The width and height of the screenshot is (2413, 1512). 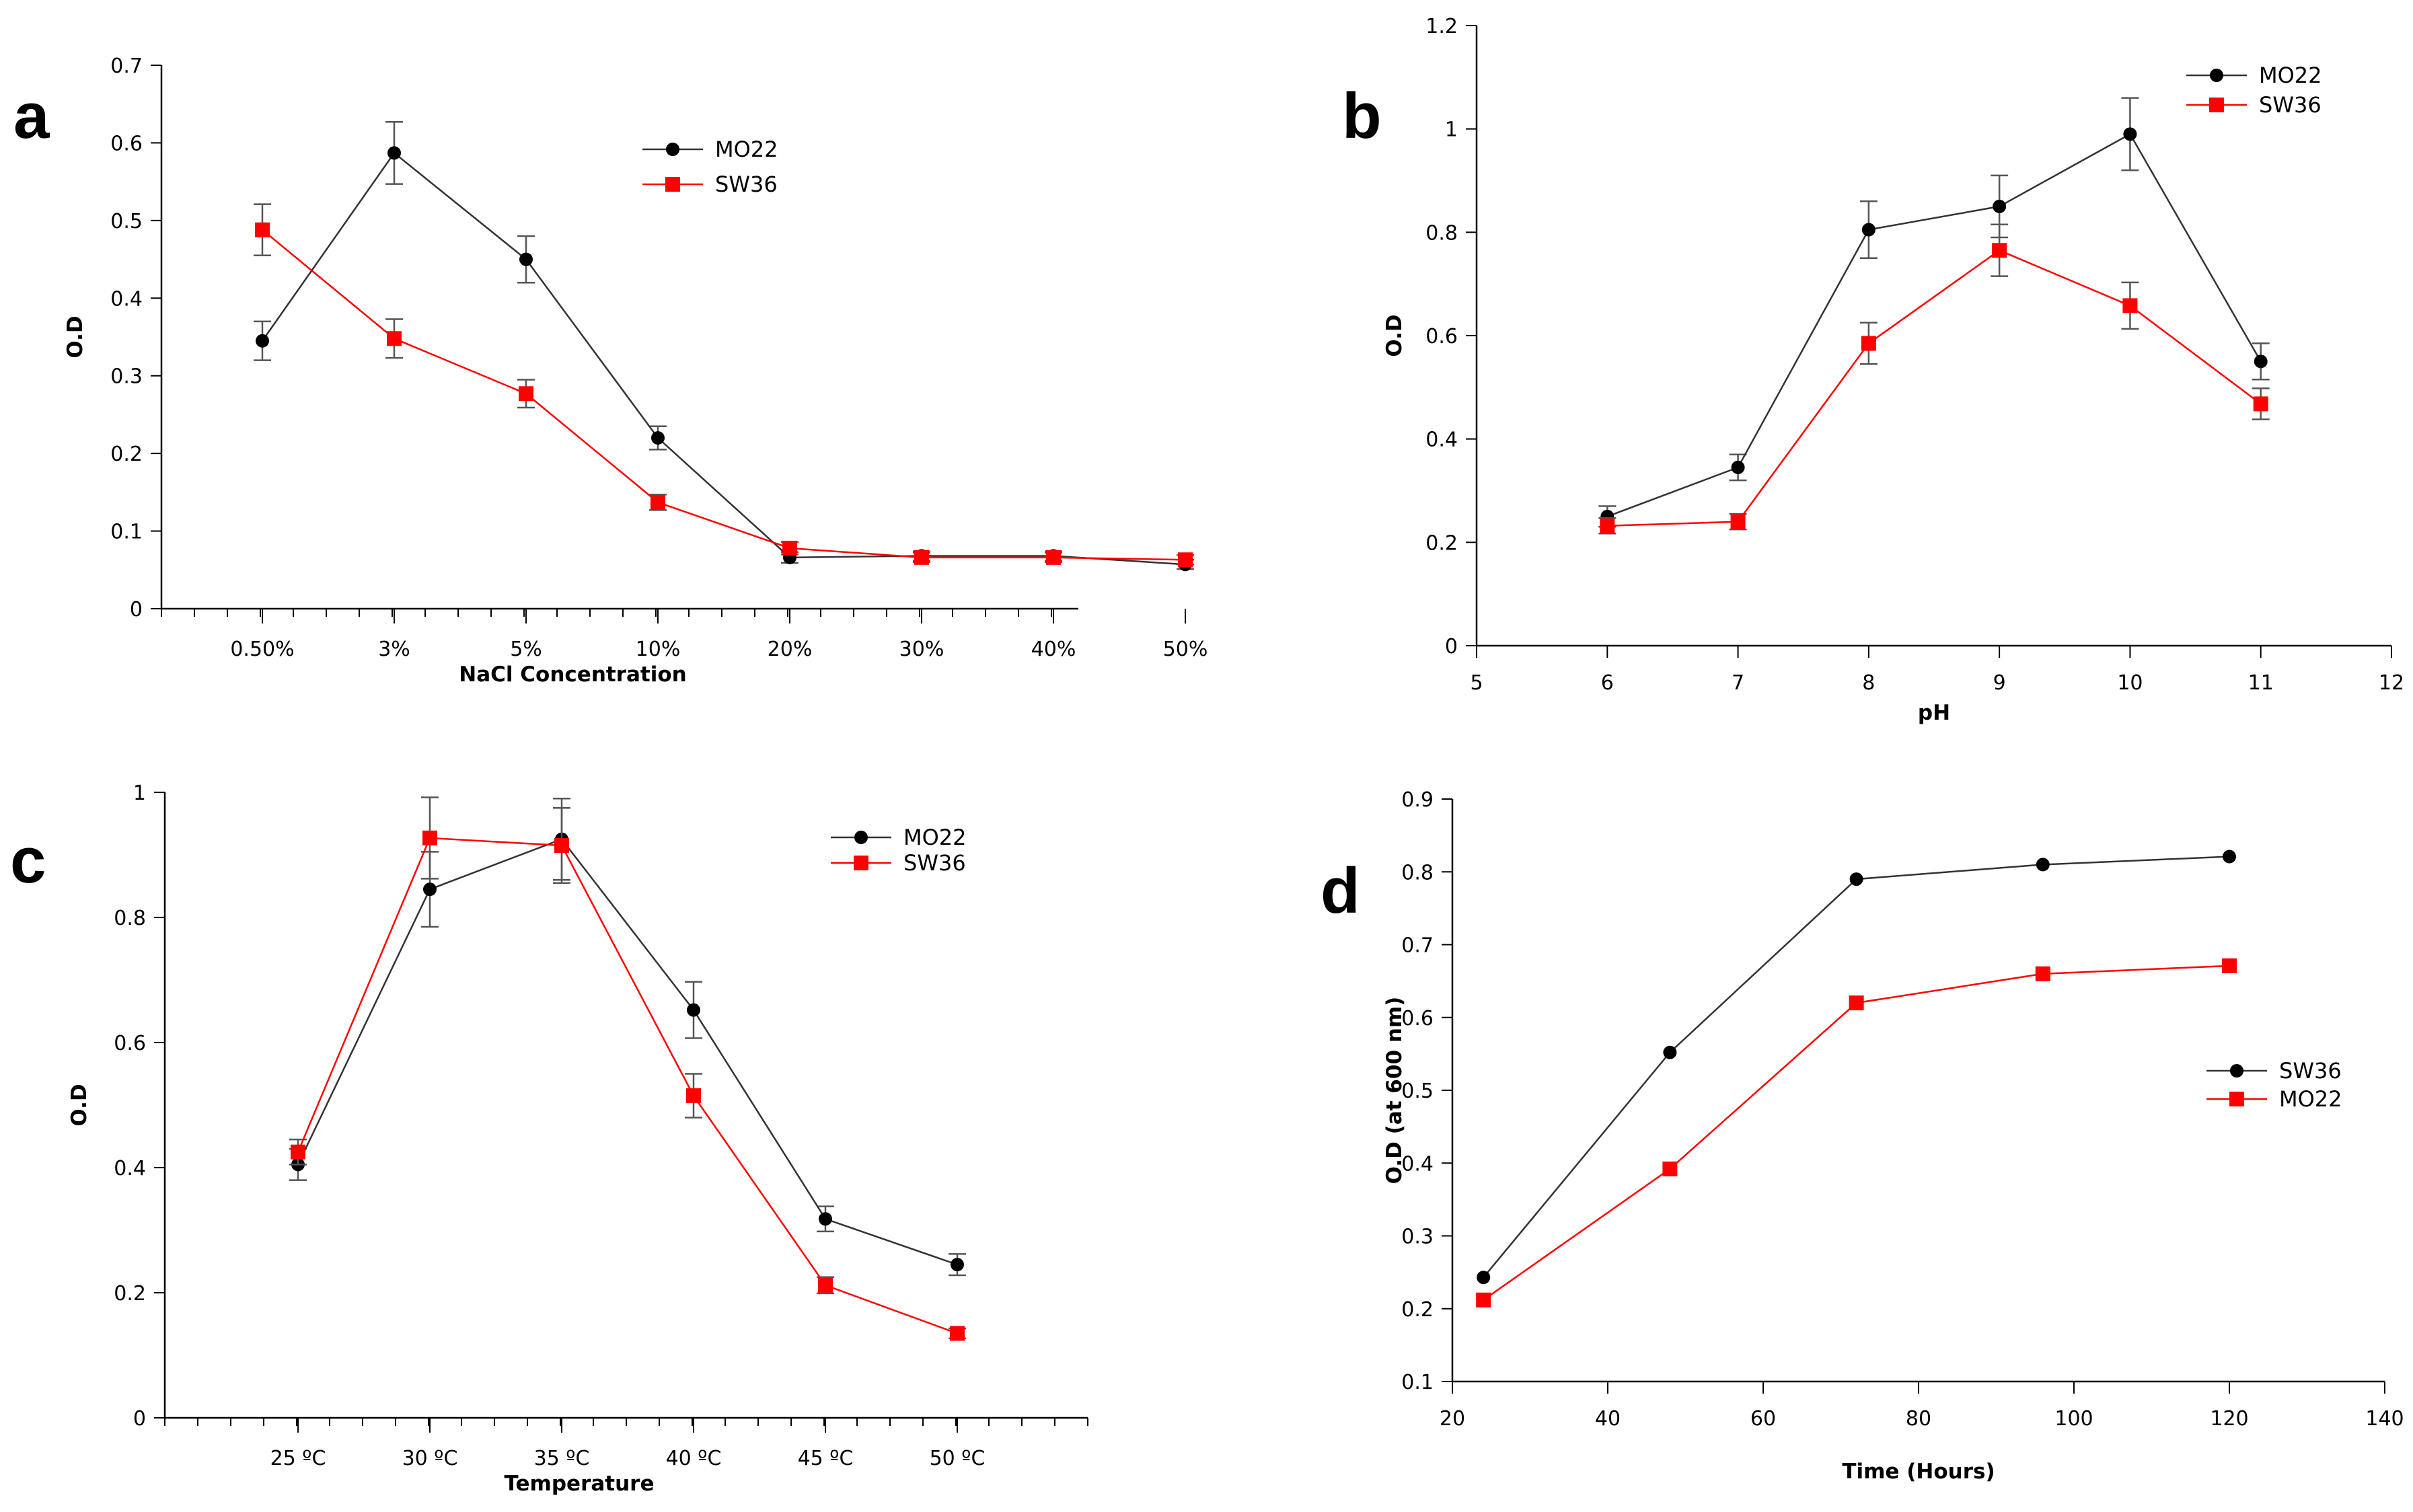 I want to click on panel-letter: b, so click(x=1362, y=116).